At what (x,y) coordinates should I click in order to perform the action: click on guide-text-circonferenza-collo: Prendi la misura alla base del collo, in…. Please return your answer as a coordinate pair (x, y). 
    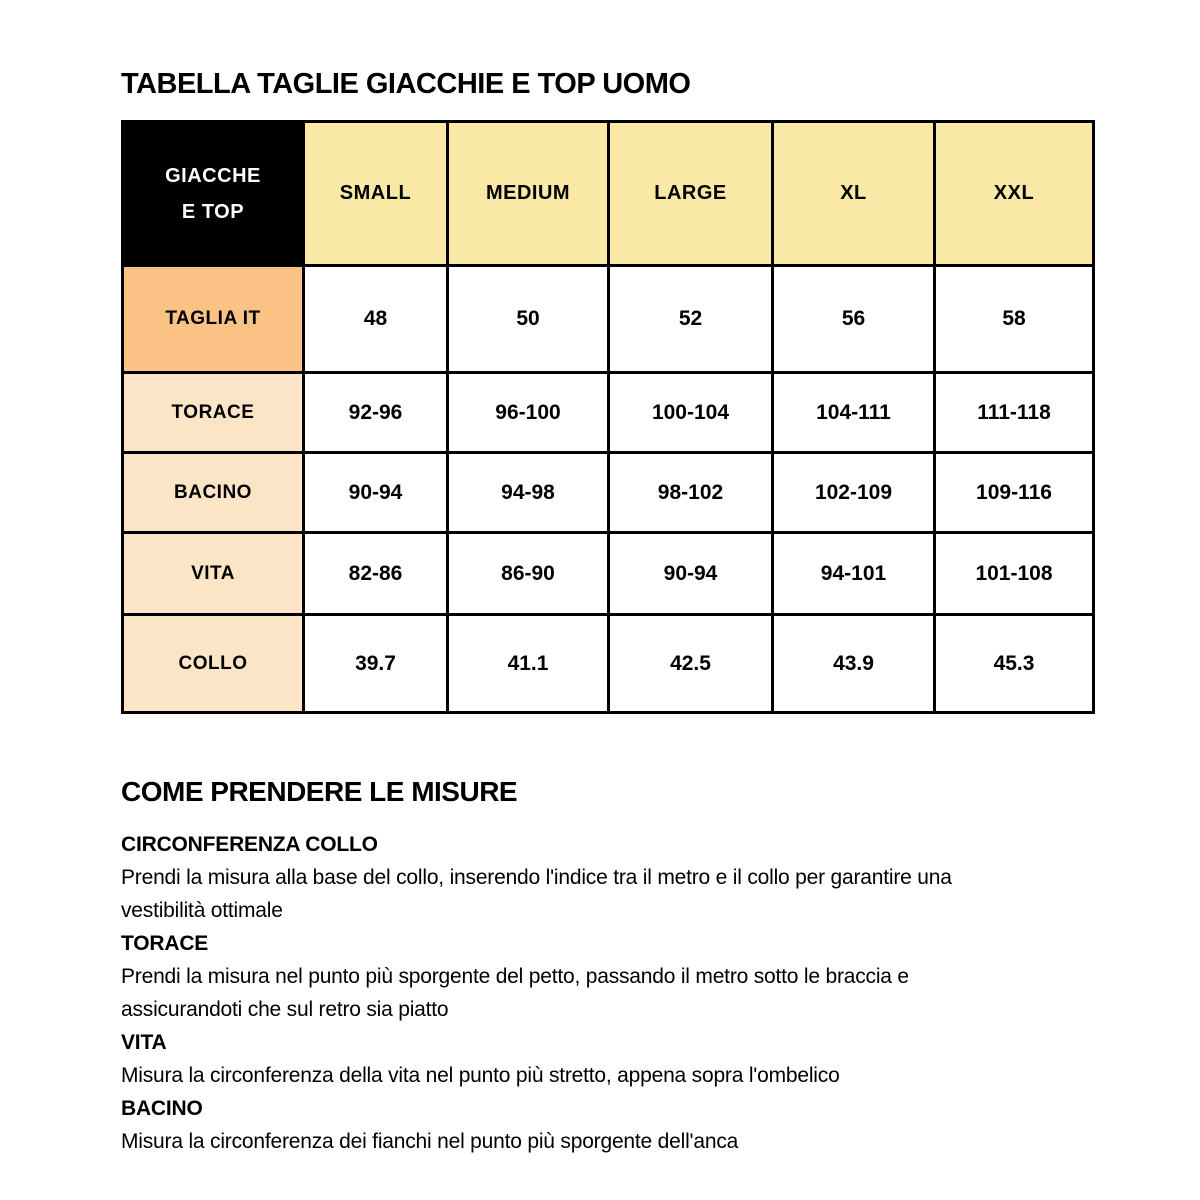
    Looking at the image, I should click on (536, 894).